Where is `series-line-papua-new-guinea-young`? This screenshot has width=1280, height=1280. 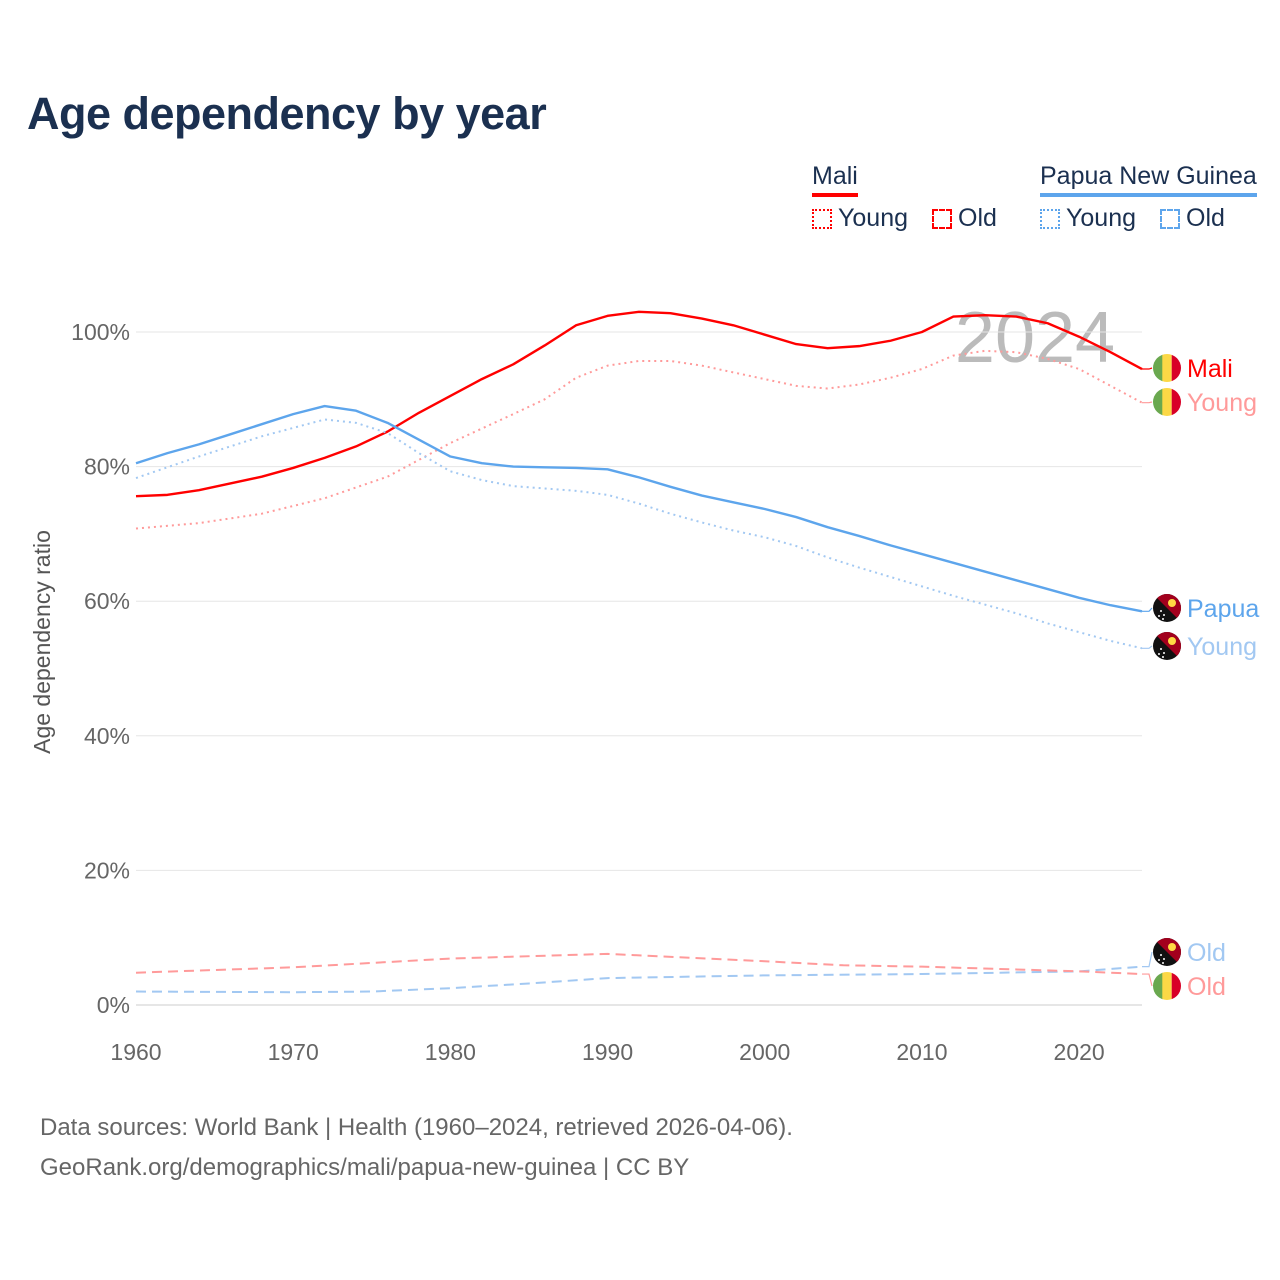
series-line-papua-new-guinea-young is located at coordinates (639, 534).